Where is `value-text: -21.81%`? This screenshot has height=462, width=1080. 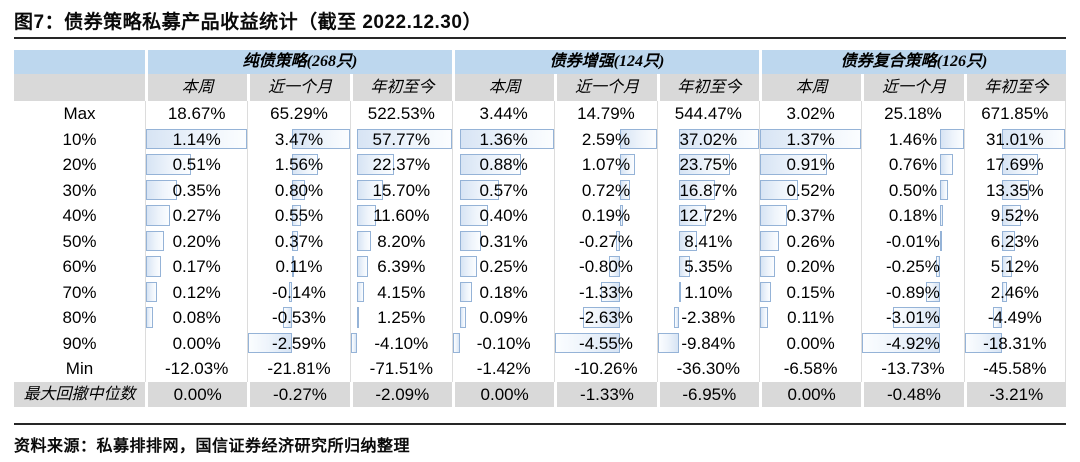
value-text: -21.81% is located at coordinates (299, 368).